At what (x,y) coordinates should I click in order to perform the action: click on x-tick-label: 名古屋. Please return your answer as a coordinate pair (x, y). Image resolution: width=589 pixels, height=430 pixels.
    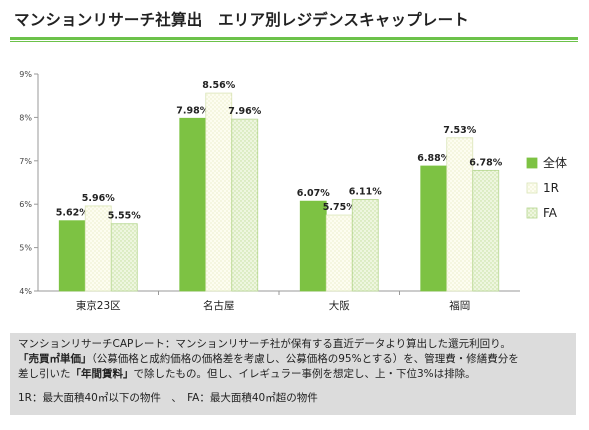
    Looking at the image, I should click on (219, 305).